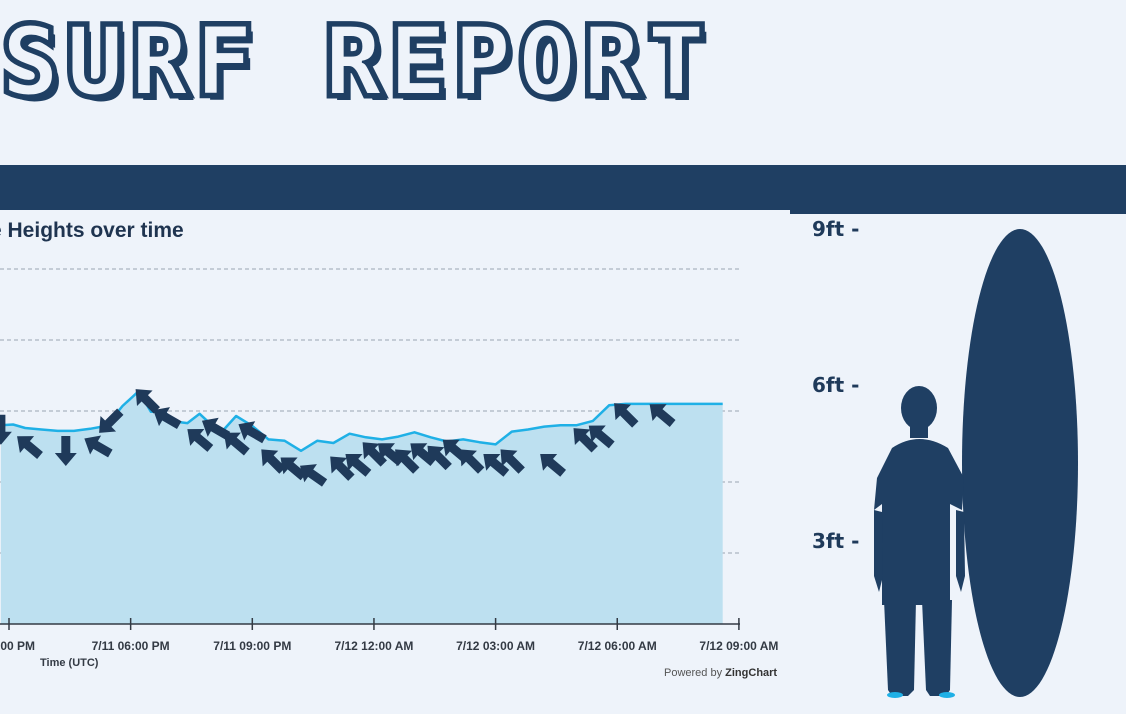 The width and height of the screenshot is (1126, 714). What do you see at coordinates (693, 673) in the screenshot?
I see `powered-by-label: Powered by` at bounding box center [693, 673].